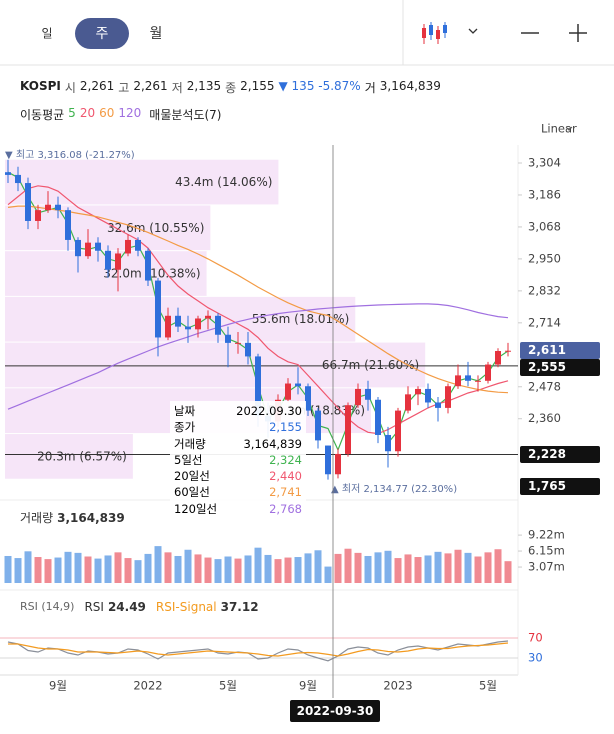 The height and width of the screenshot is (734, 614). Describe the element at coordinates (58, 686) in the screenshot. I see `x-tick-label: 9월` at that location.